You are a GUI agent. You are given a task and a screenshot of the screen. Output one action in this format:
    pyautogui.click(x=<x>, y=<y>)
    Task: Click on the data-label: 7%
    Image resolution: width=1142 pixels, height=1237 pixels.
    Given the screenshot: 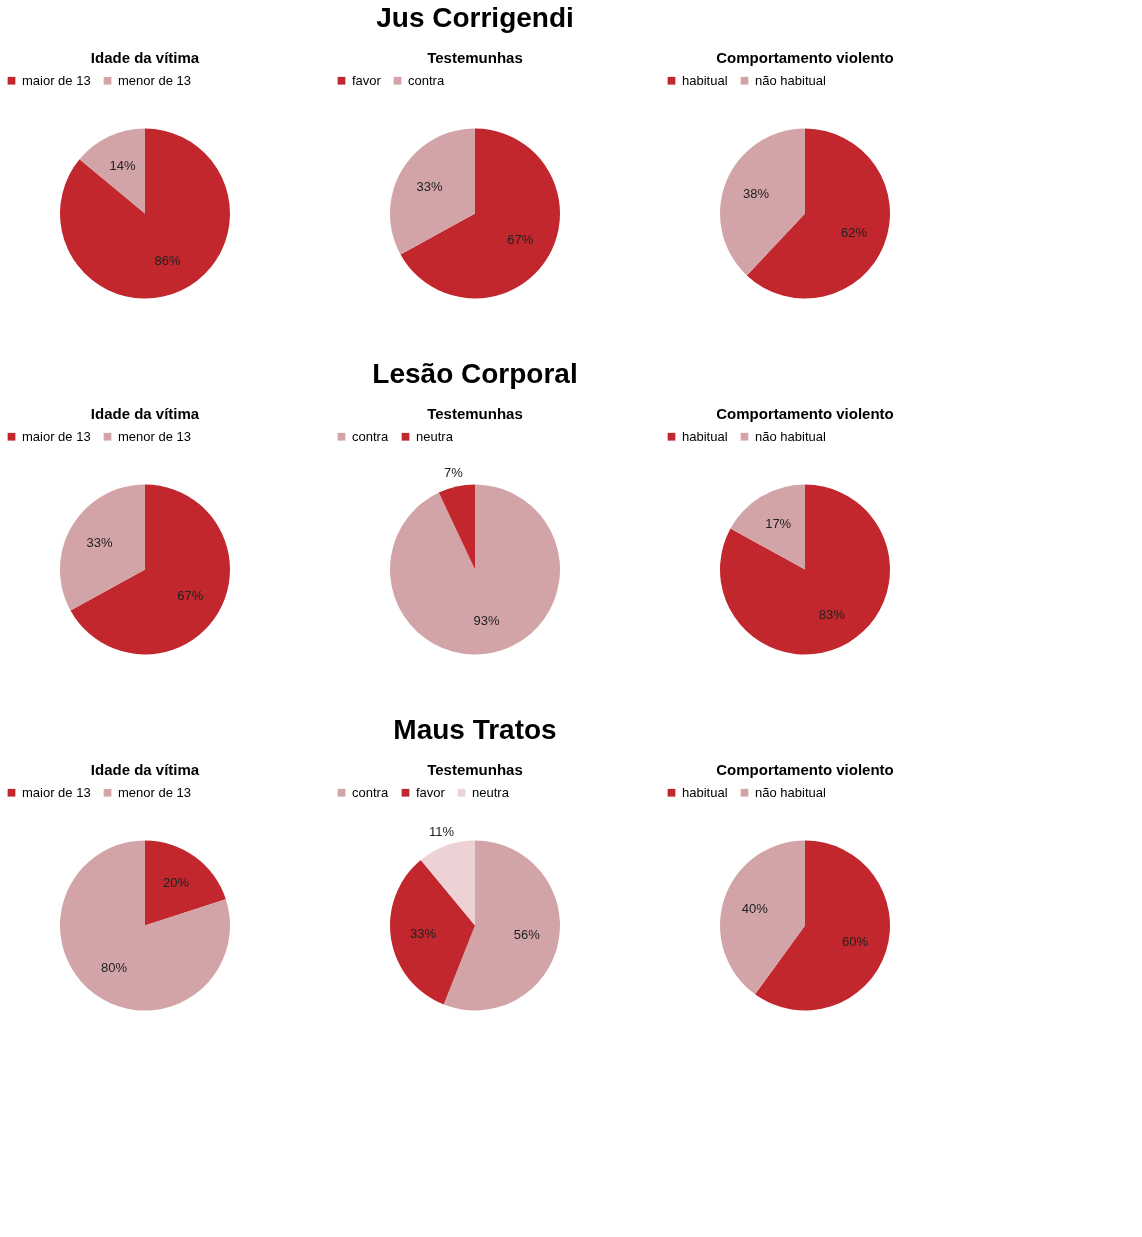 What is the action you would take?
    pyautogui.click(x=454, y=472)
    